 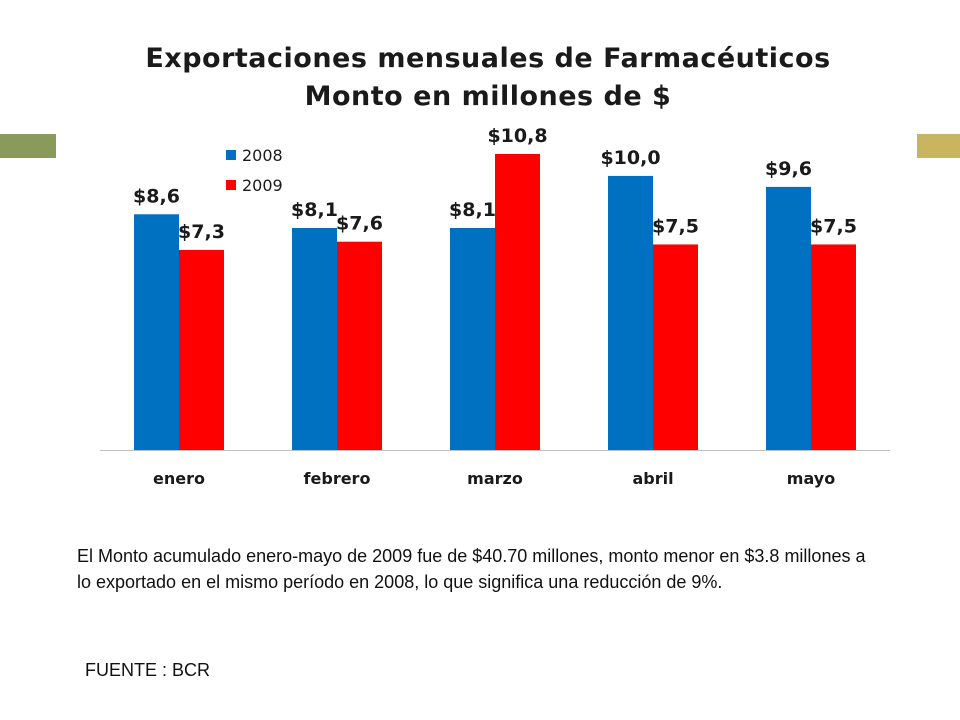 I want to click on data-label-2009-febrero: $7,6, so click(x=359, y=224).